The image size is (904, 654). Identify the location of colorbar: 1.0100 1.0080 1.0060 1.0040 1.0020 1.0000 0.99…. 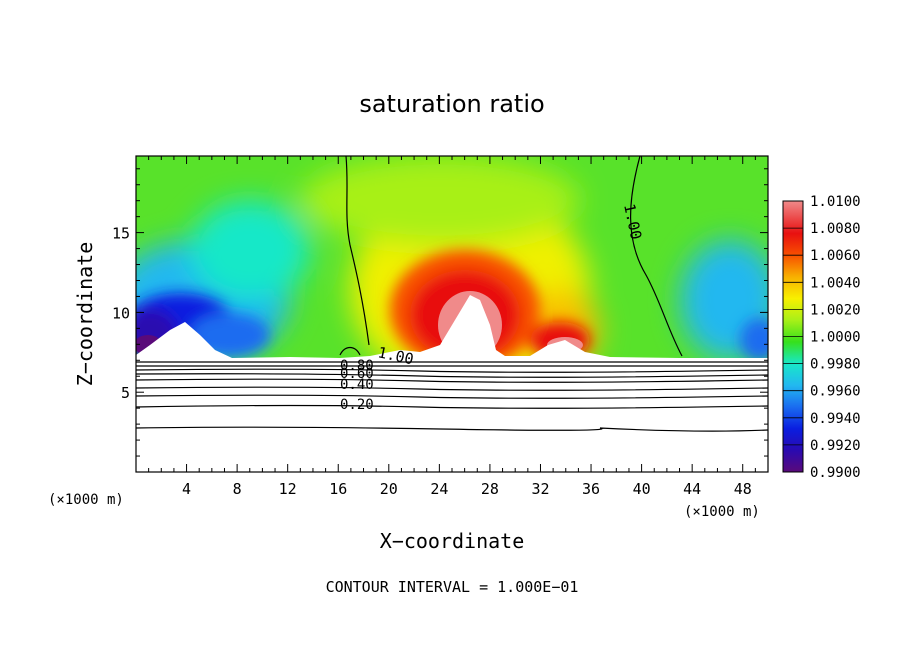
(821, 337).